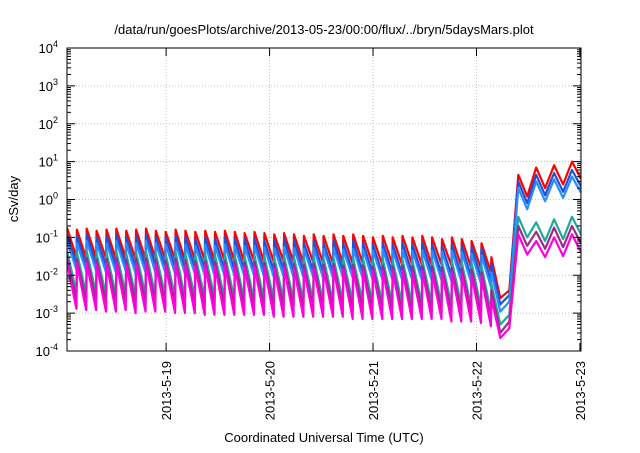 This screenshot has height=453, width=640. I want to click on y-axis-label: cSv/day, so click(13, 198).